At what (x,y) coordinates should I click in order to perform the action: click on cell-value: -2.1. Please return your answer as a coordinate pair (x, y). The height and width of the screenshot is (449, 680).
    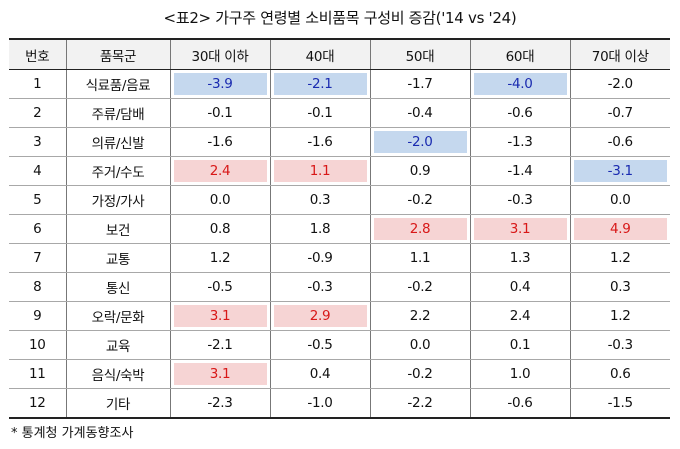
    Looking at the image, I should click on (220, 345).